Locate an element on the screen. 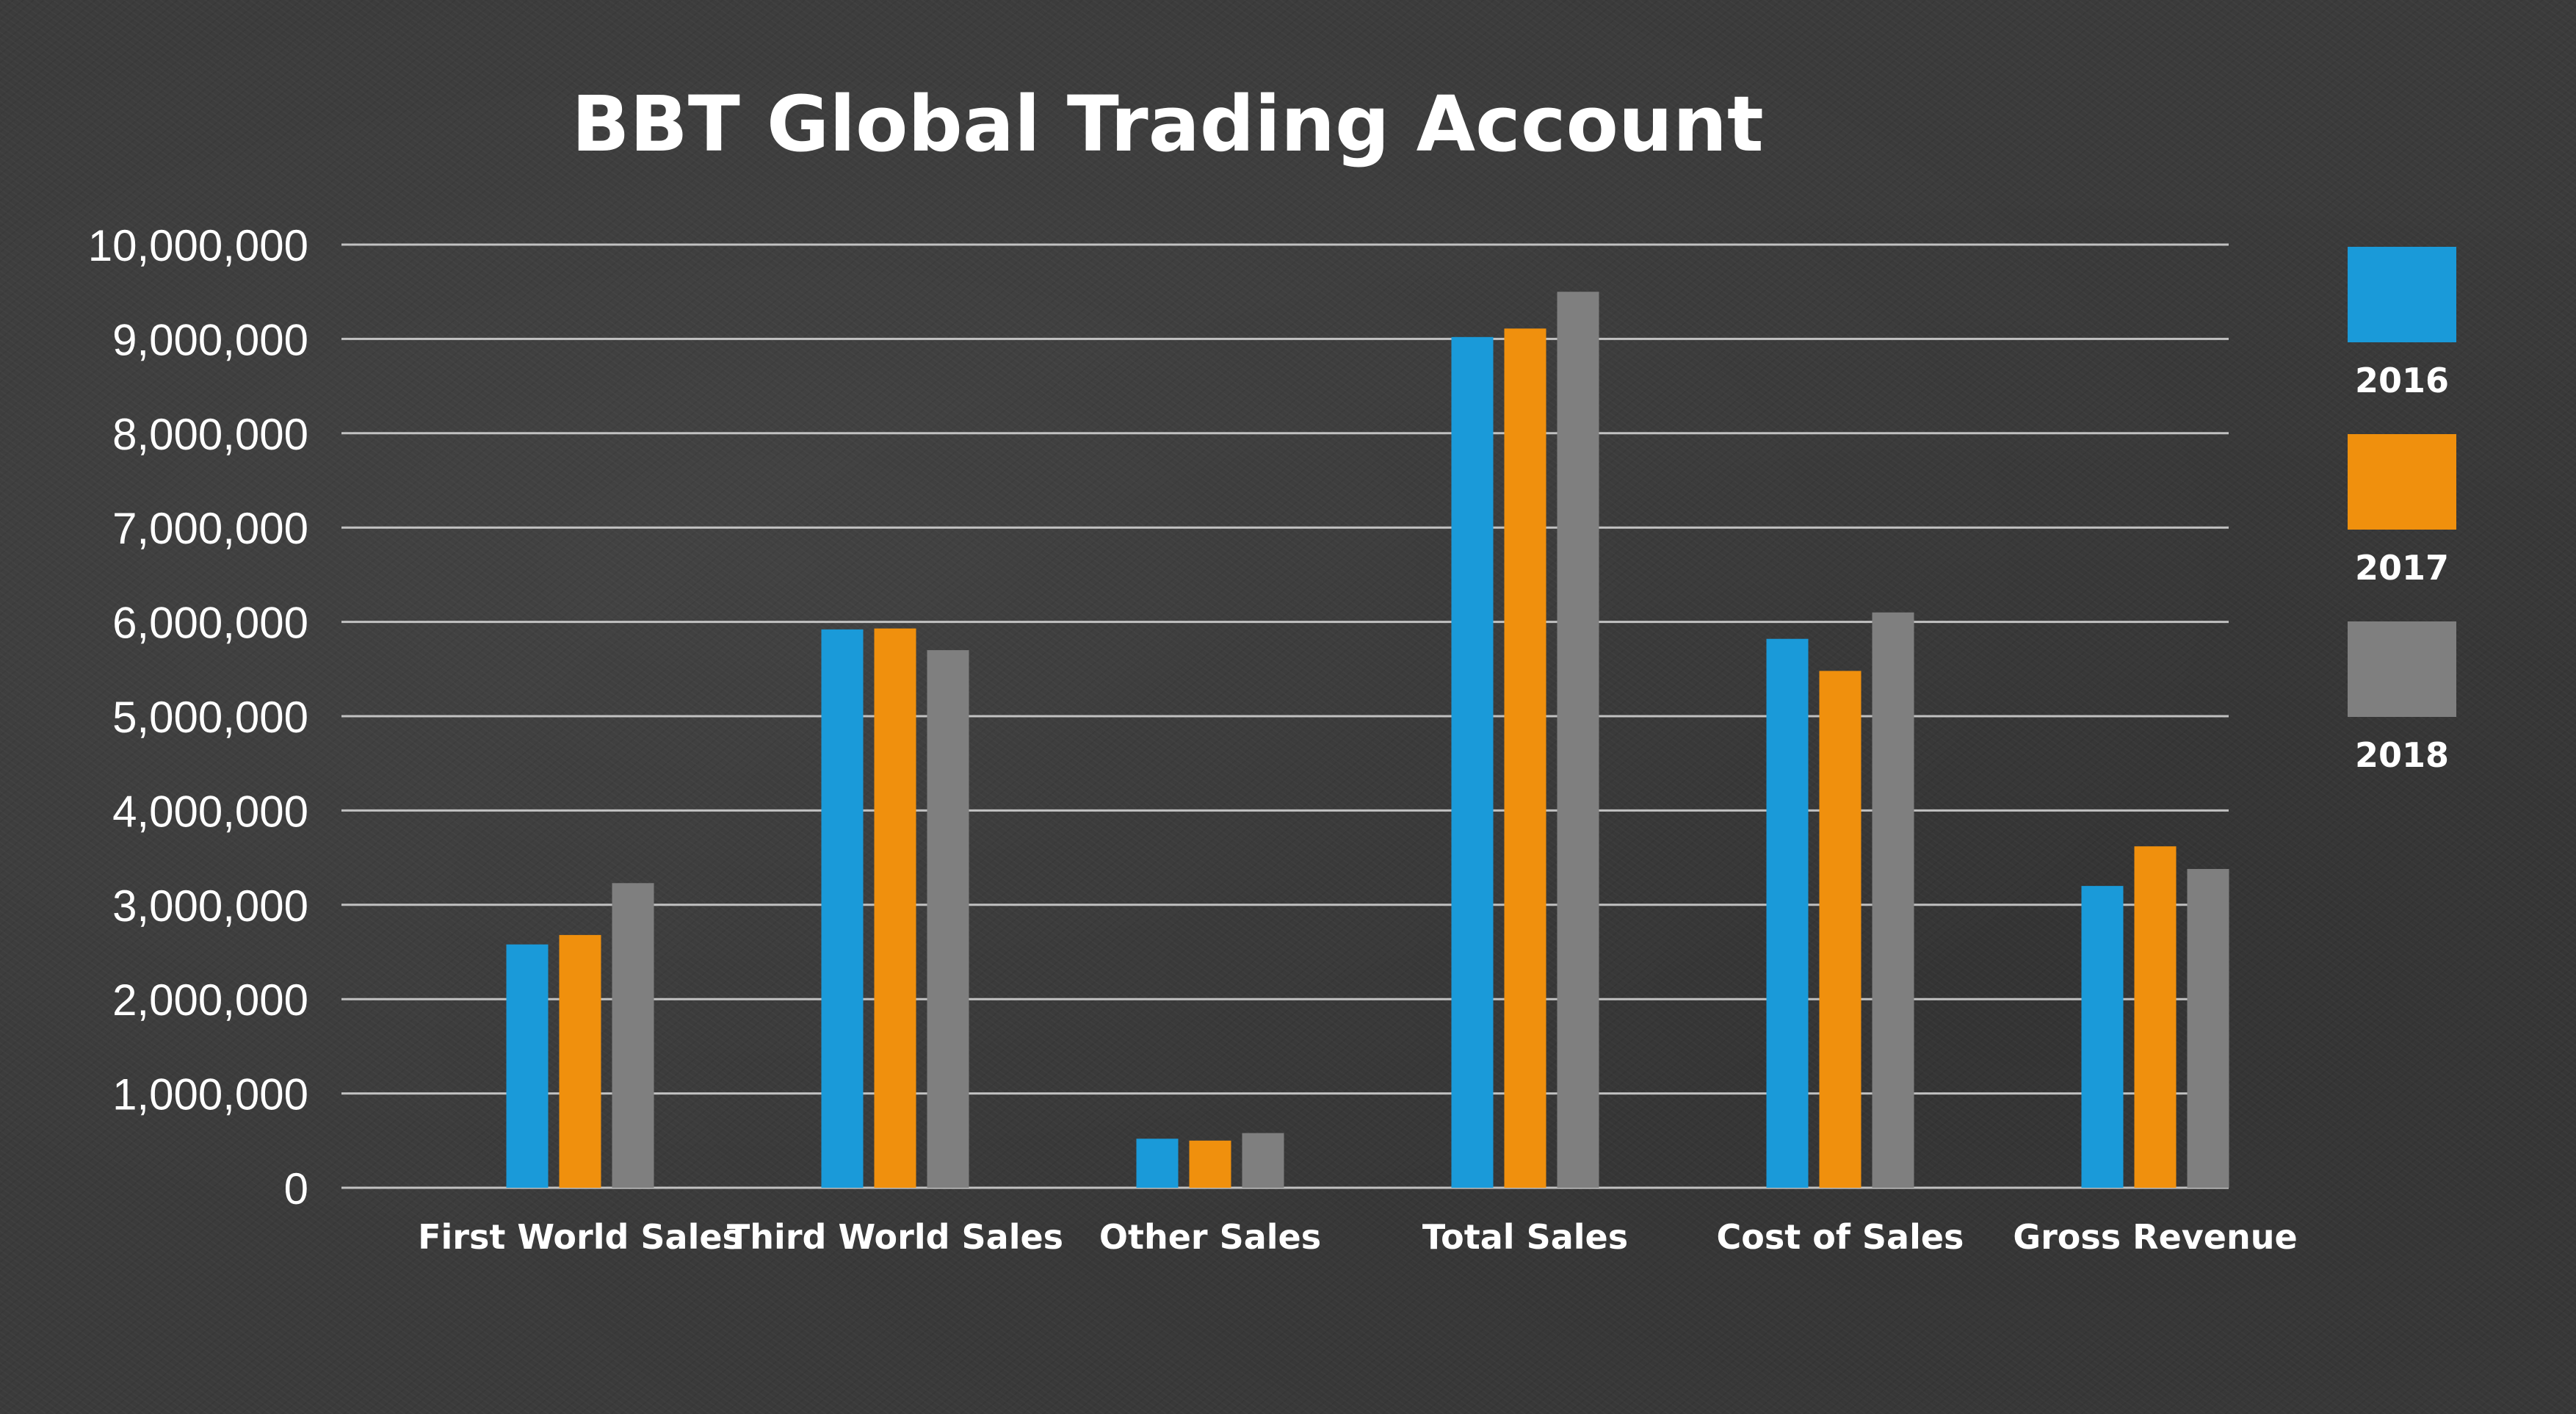 This screenshot has height=1414, width=2576. x-category-label: Other Sales is located at coordinates (1210, 1237).